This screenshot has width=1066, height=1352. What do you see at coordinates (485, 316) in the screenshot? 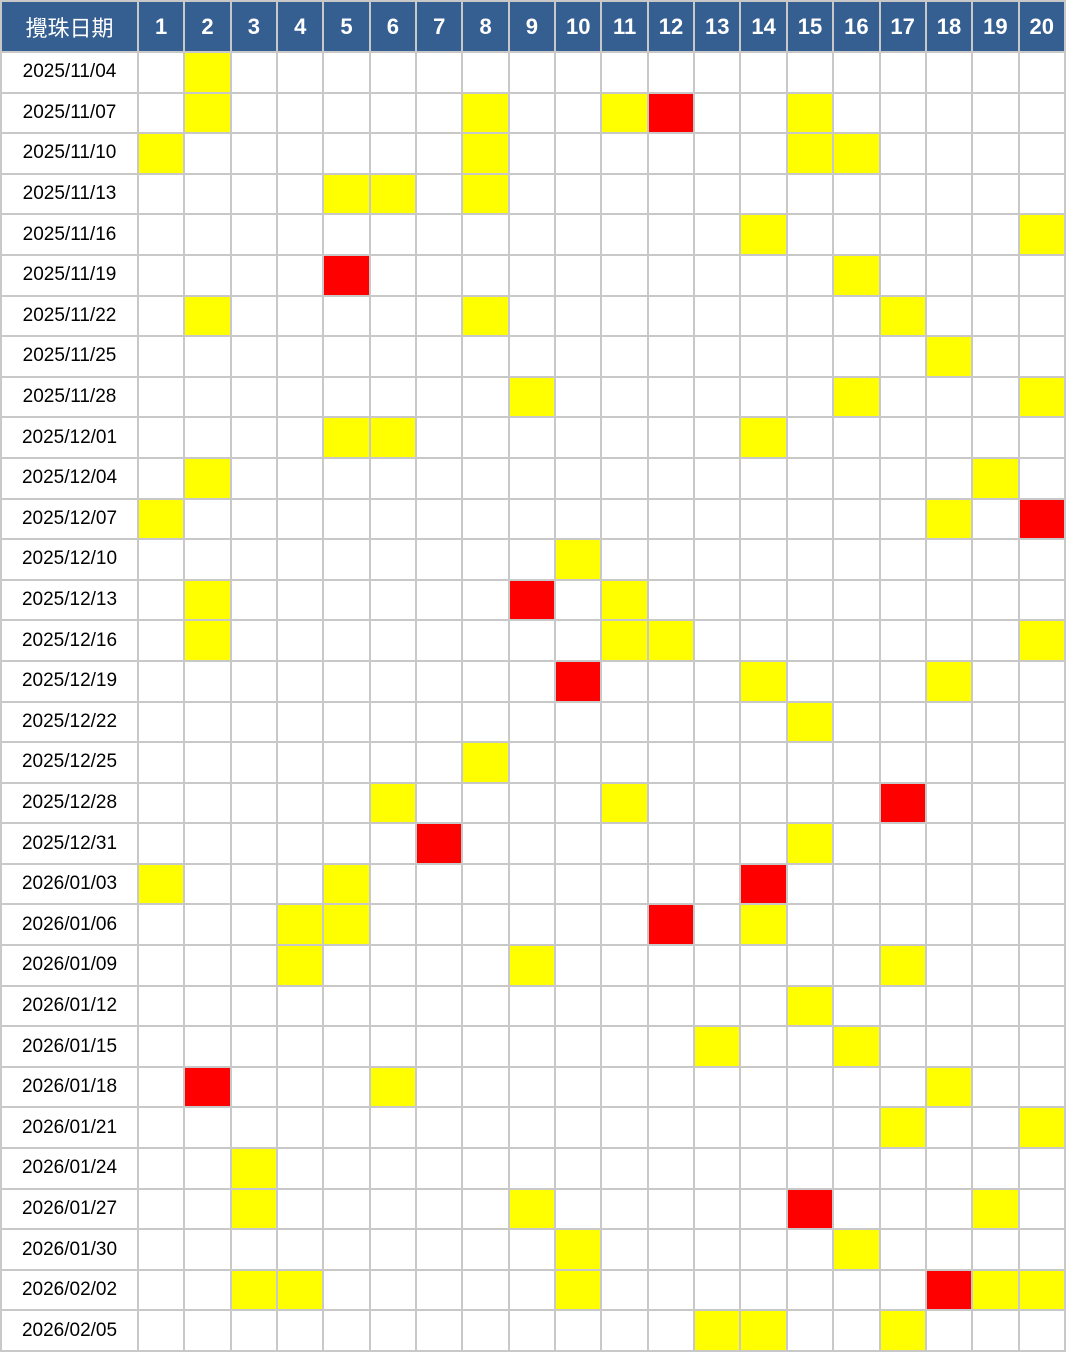
I see `number-cell-8-yellow` at bounding box center [485, 316].